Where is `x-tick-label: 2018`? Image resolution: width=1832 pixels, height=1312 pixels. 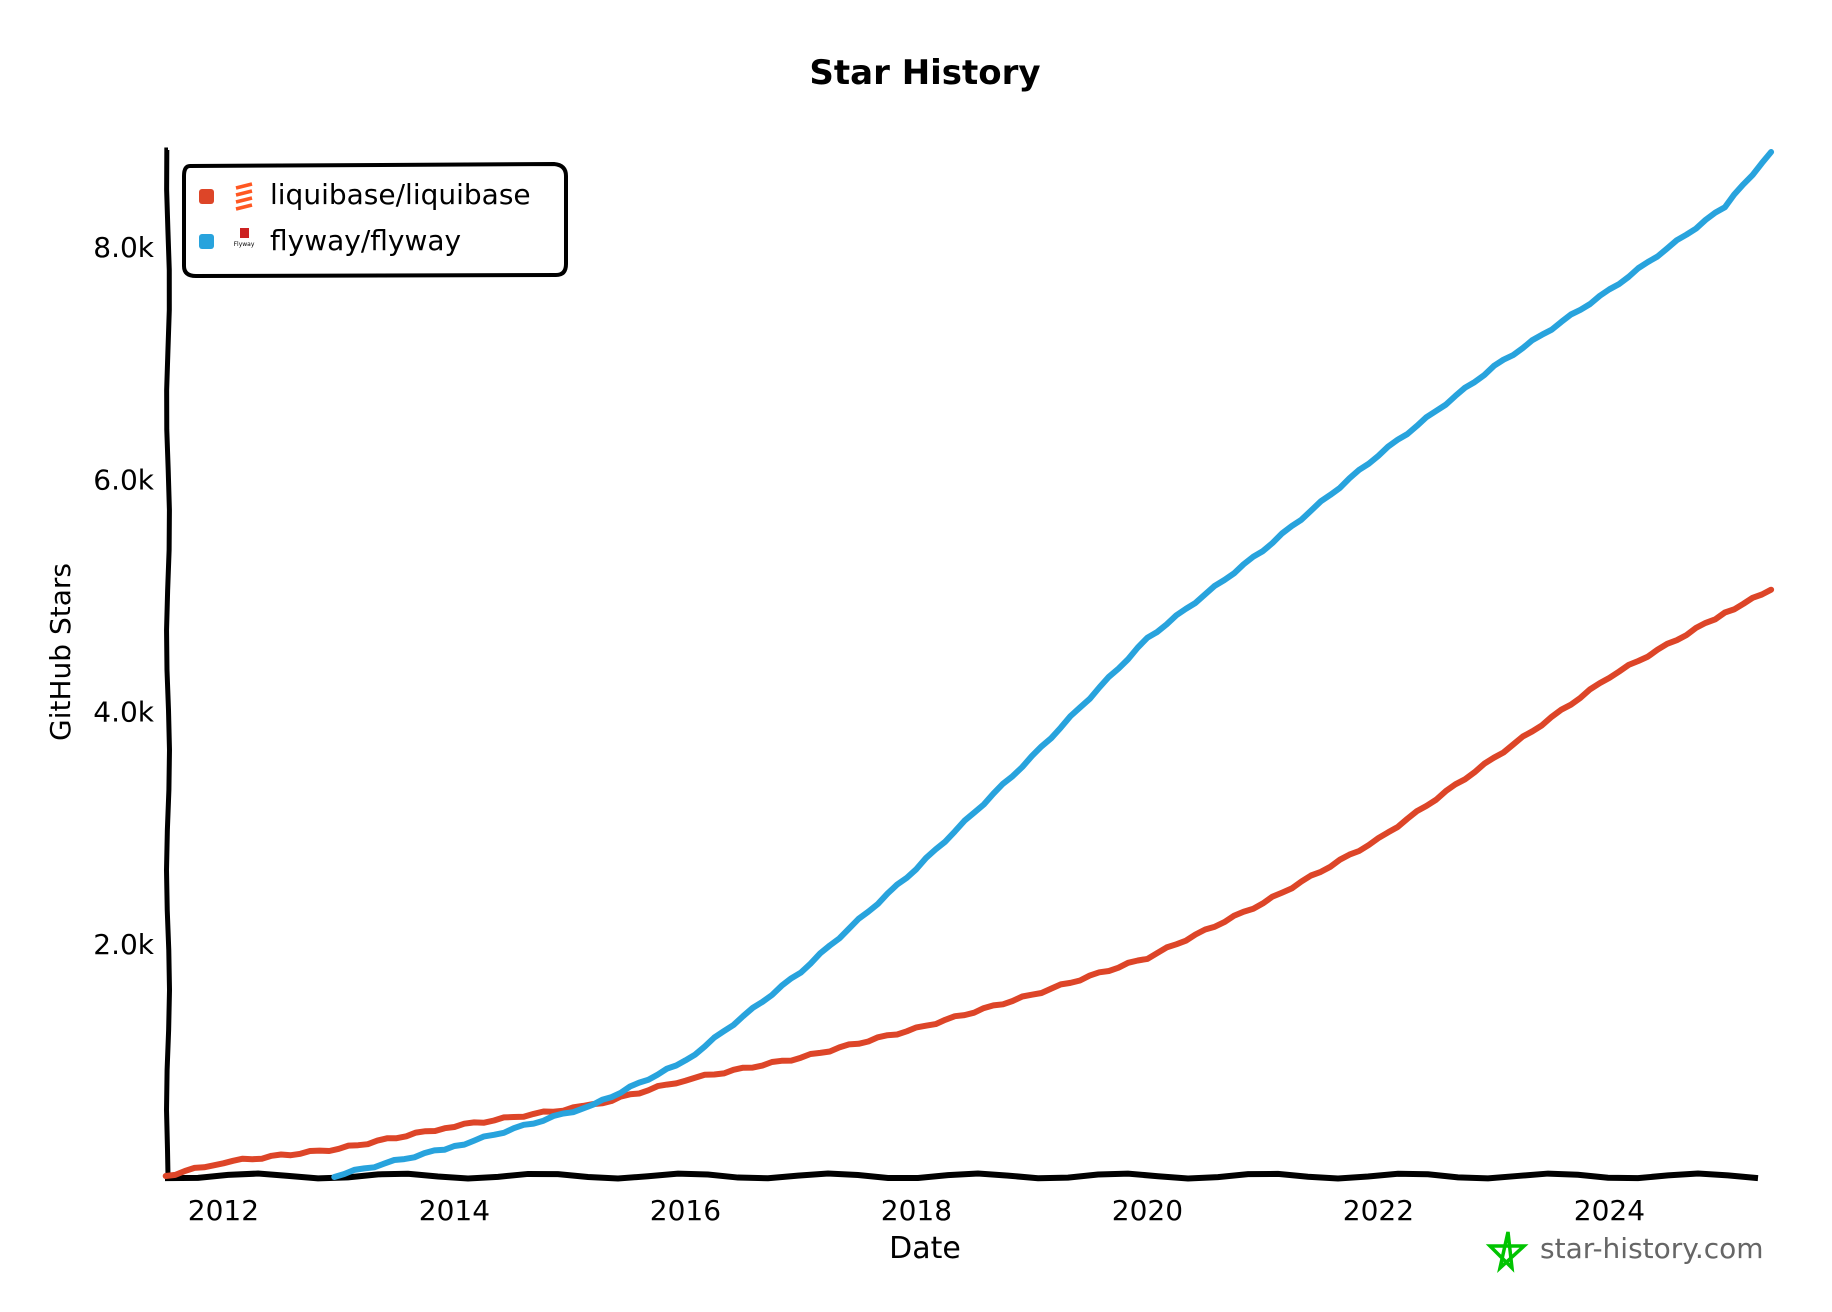
x-tick-label: 2018 is located at coordinates (916, 1210).